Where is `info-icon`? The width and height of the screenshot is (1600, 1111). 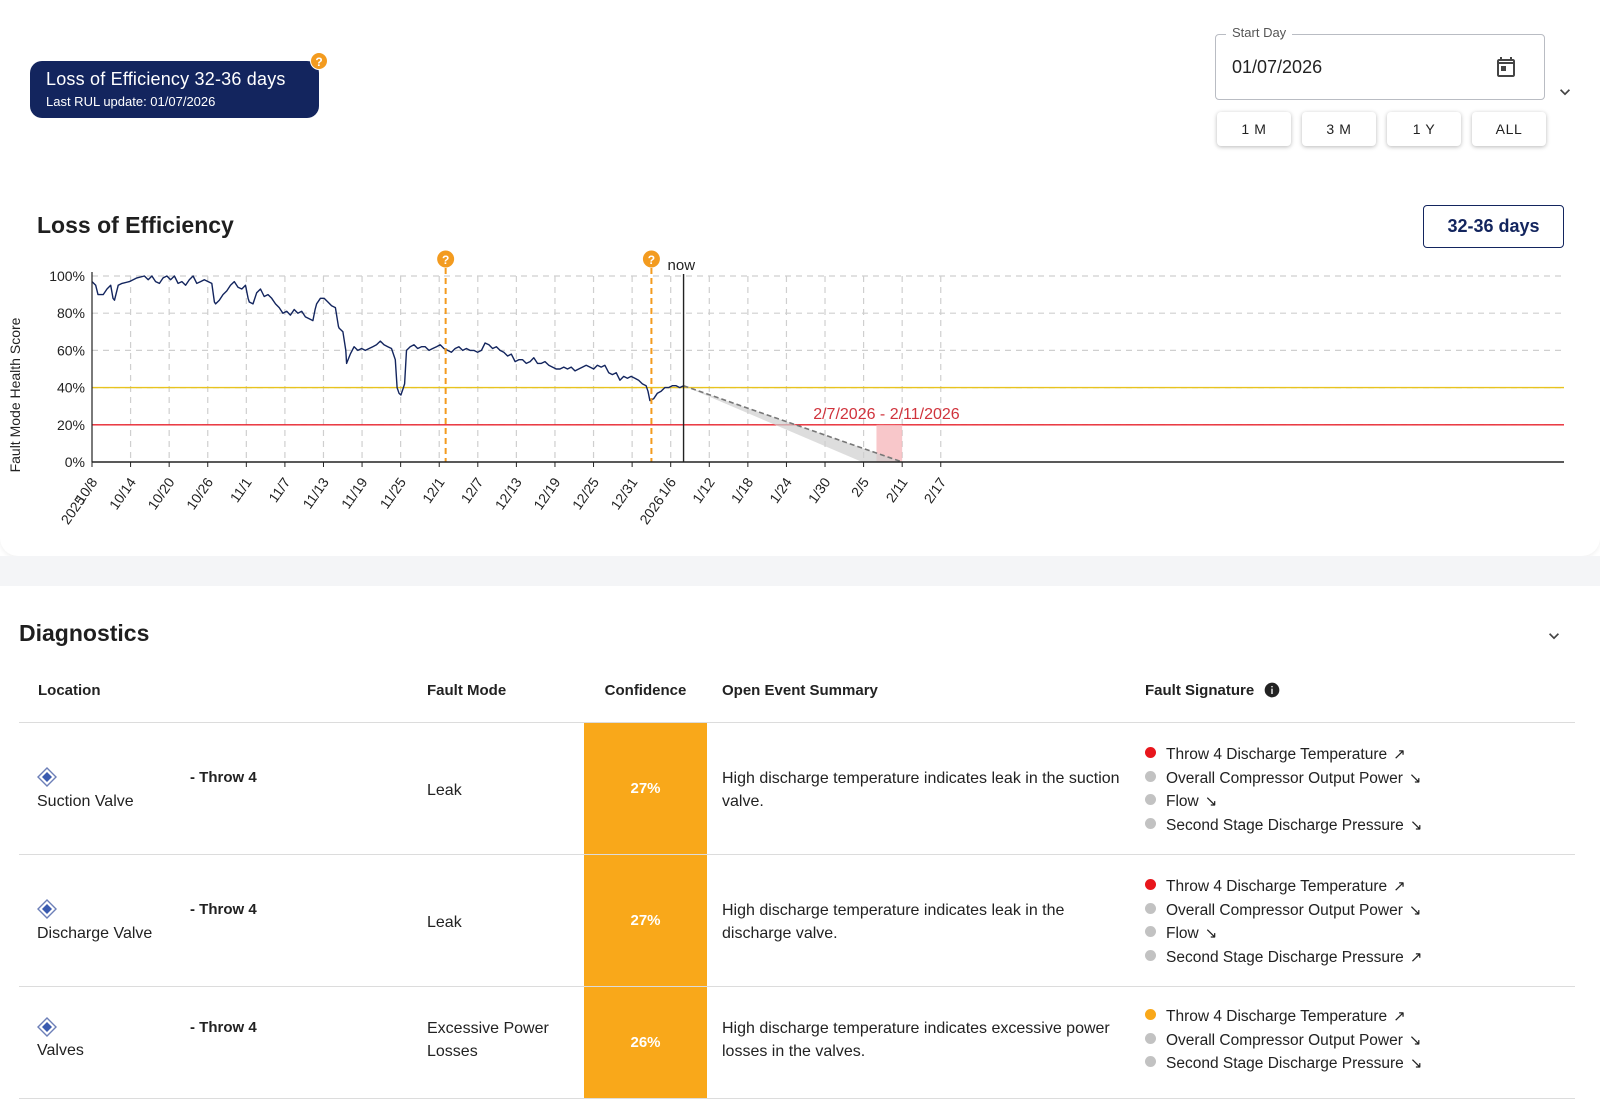 info-icon is located at coordinates (1272, 690).